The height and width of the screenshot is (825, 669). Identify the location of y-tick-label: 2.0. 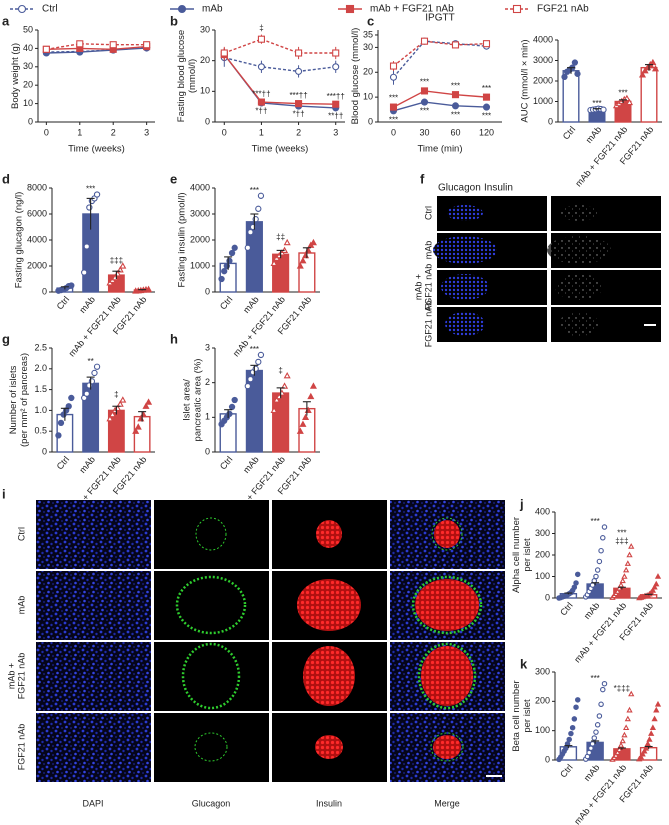
(40, 368).